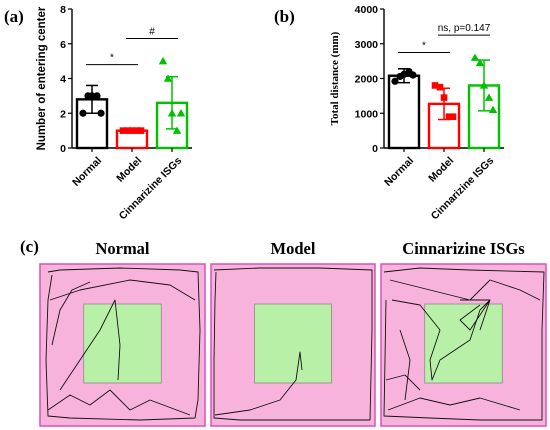 Image resolution: width=550 pixels, height=430 pixels. I want to click on panel-letter-a: (a), so click(14, 16).